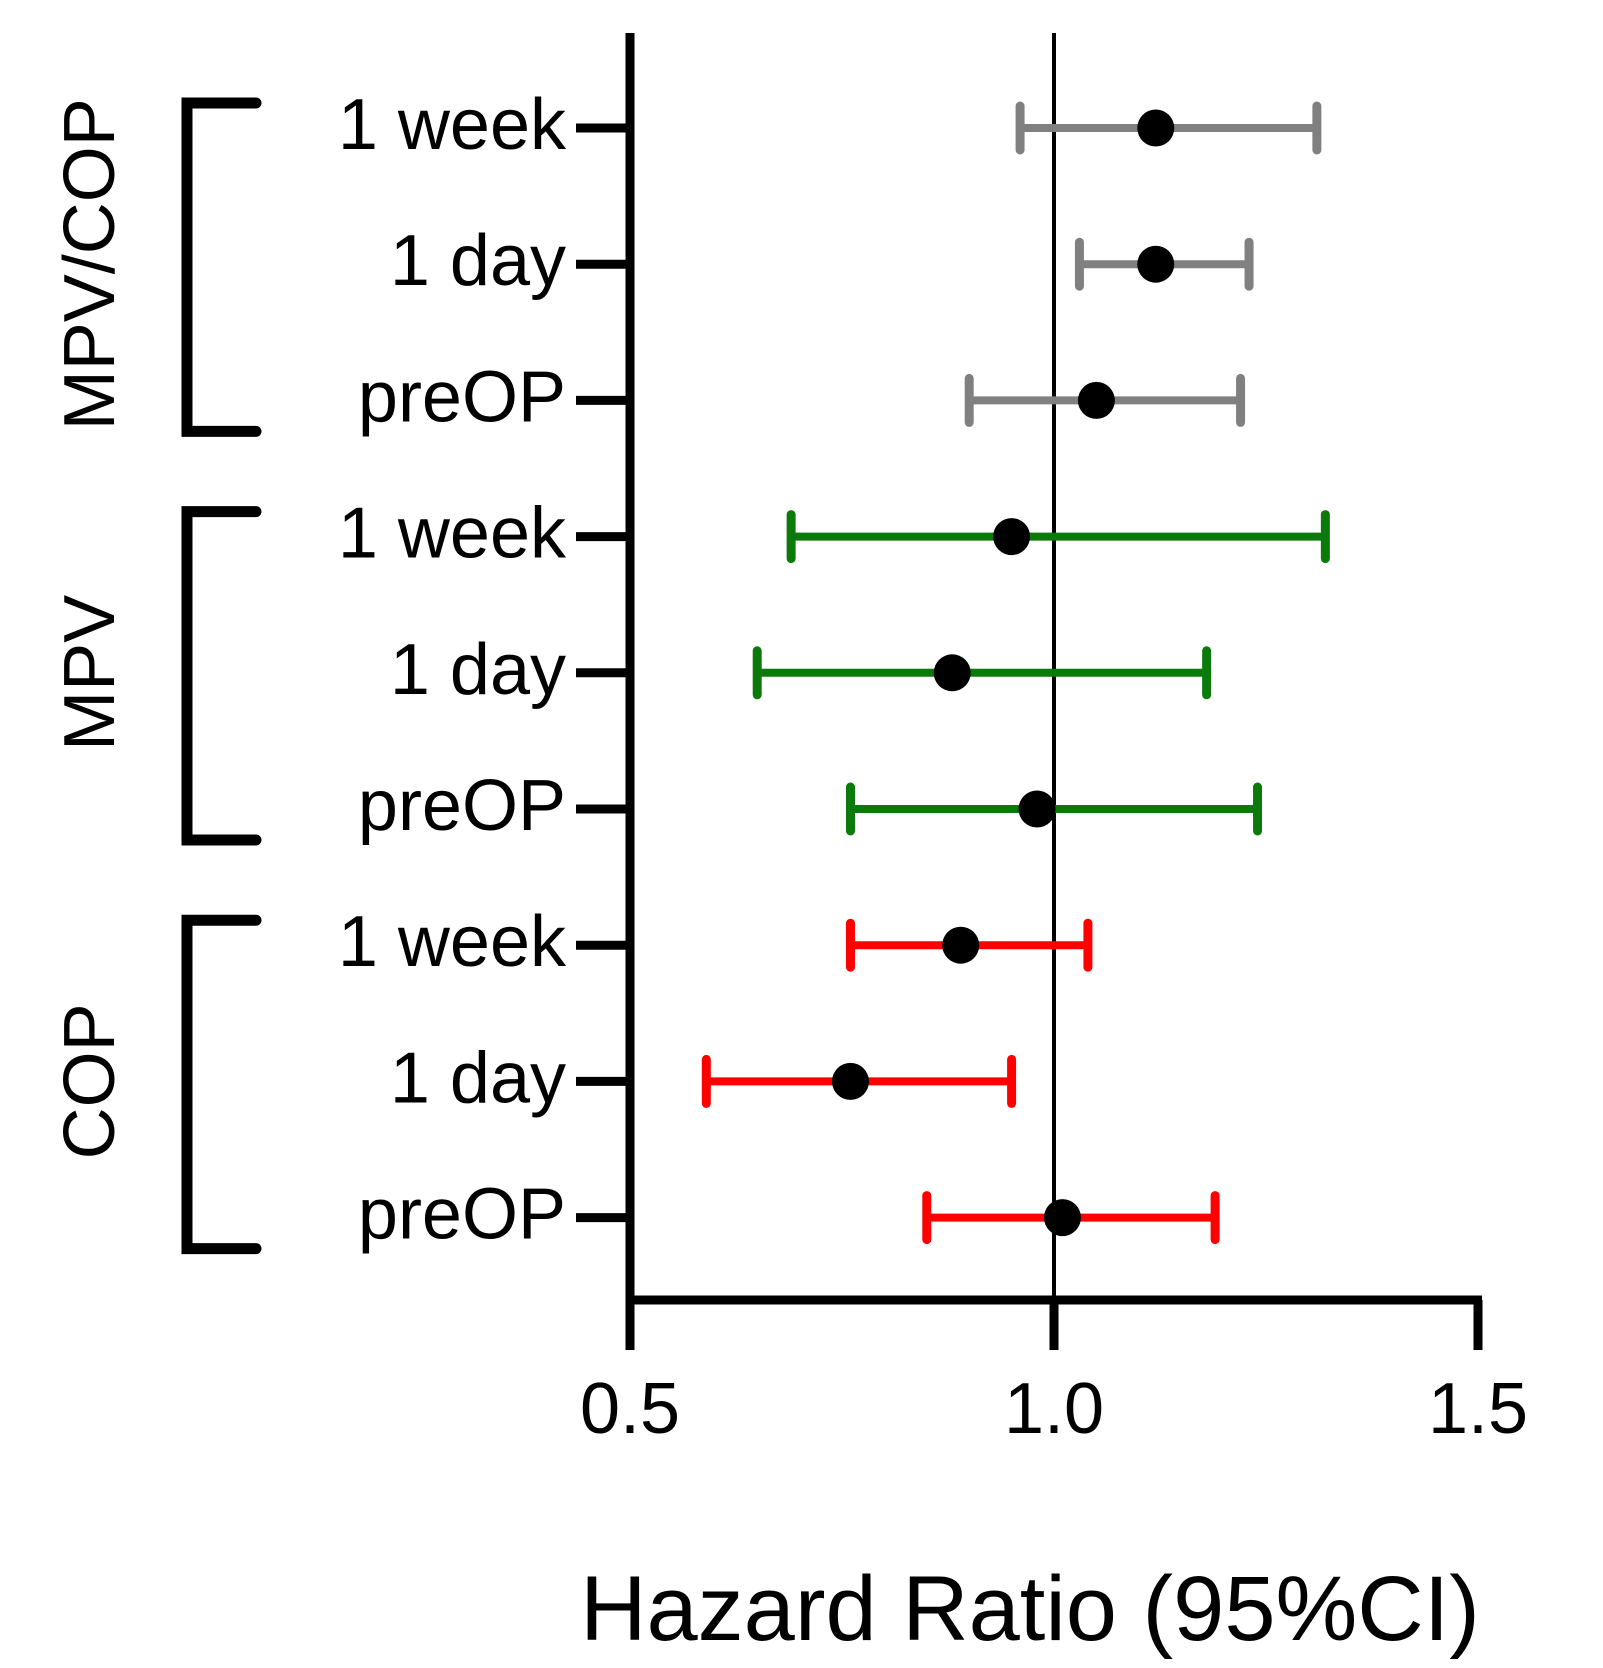 The width and height of the screenshot is (1603, 1668). Describe the element at coordinates (630, 1409) in the screenshot. I see `x-tick-label: 0.5` at that location.